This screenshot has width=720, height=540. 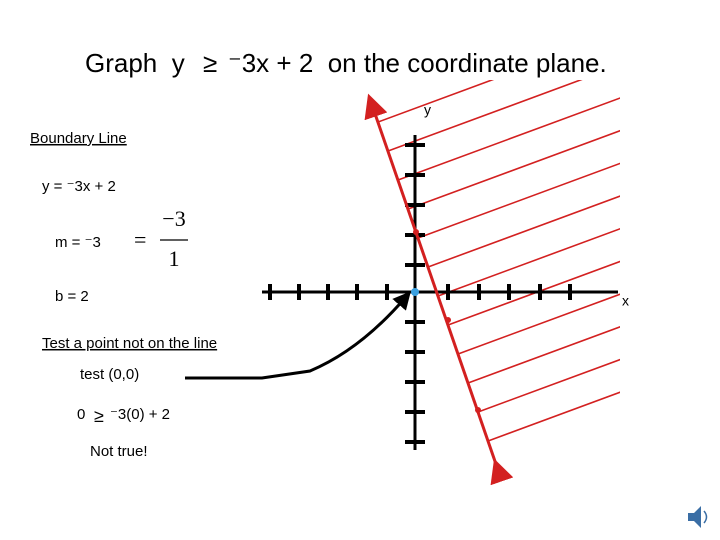 I want to click on test-symbol: ≥, so click(x=99, y=416).